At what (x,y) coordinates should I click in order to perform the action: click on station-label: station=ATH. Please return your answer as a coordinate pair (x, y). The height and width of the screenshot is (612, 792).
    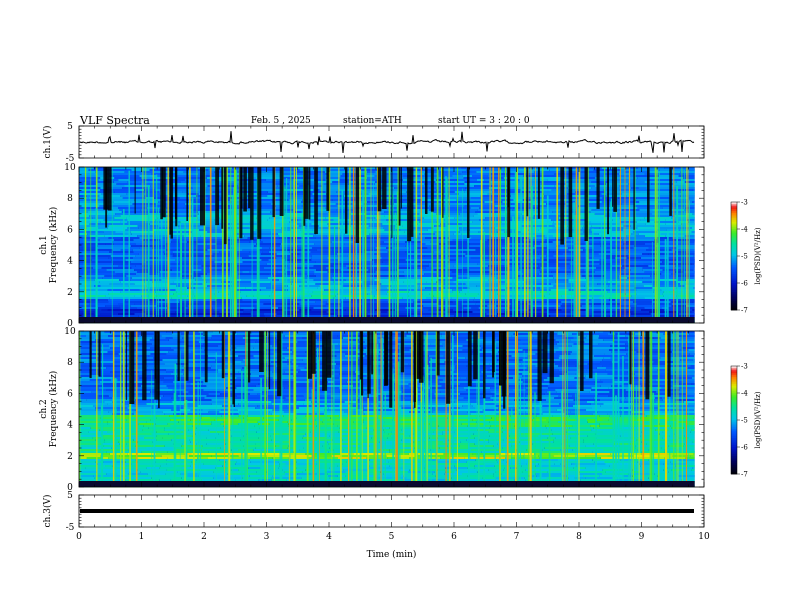
    Looking at the image, I should click on (372, 121).